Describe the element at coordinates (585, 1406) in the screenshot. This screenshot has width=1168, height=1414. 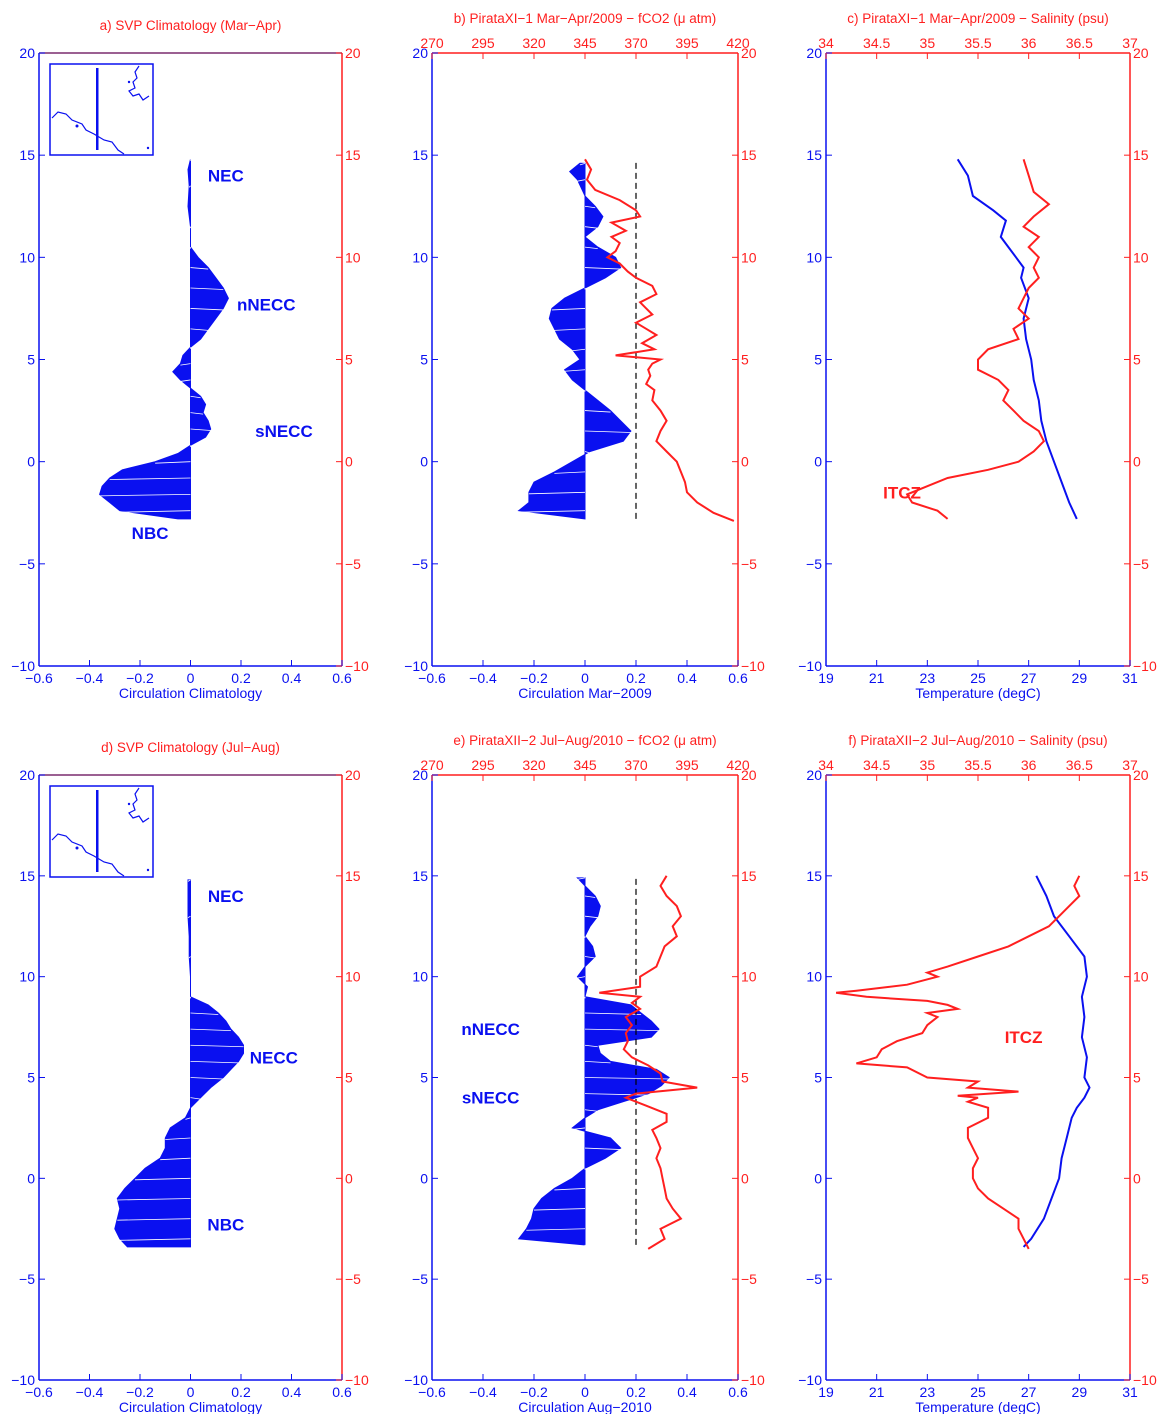
I see `x-axis-label: Circulation Aug−2010` at that location.